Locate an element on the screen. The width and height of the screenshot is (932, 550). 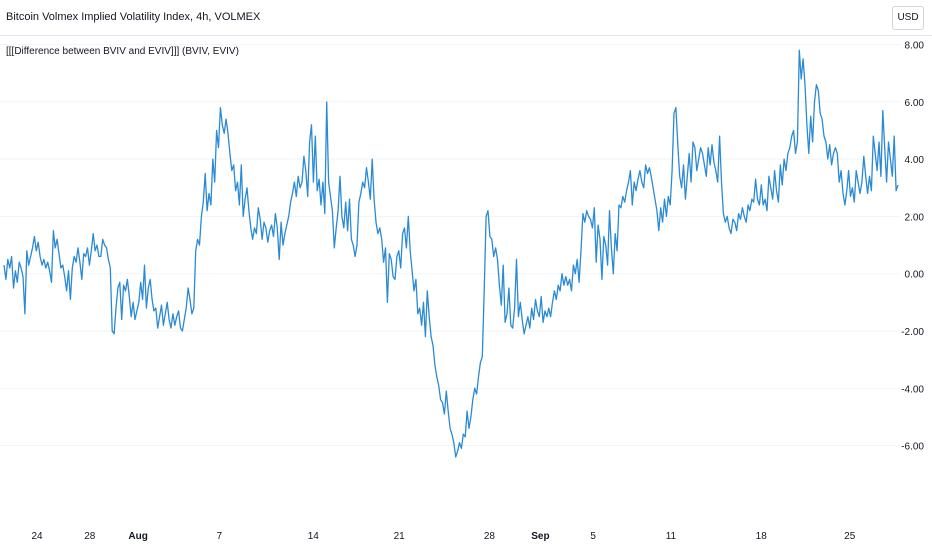
x-tick-label: 14 is located at coordinates (314, 536).